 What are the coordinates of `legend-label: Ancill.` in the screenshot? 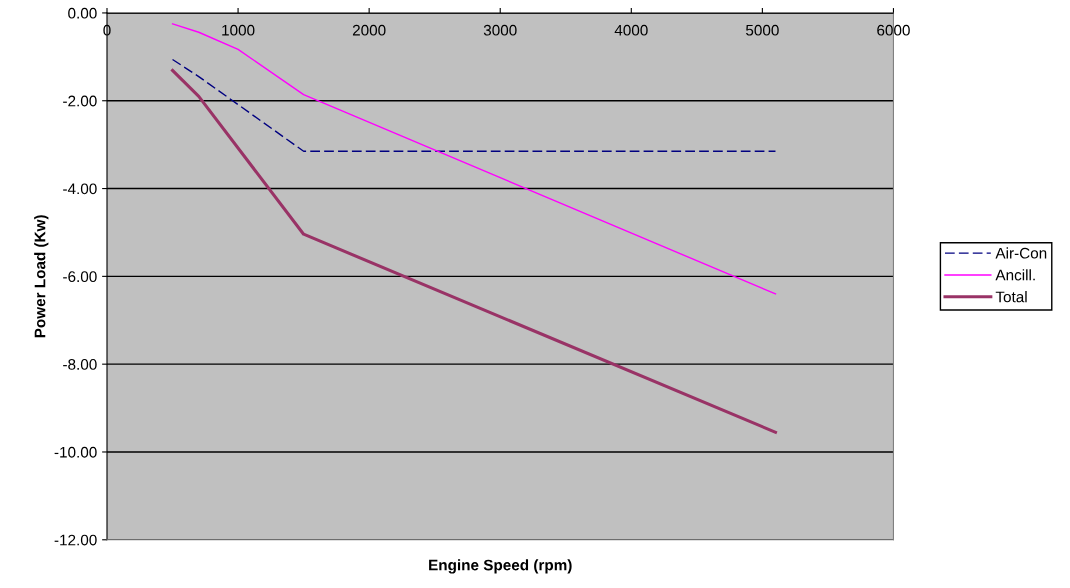 It's located at (1015, 275).